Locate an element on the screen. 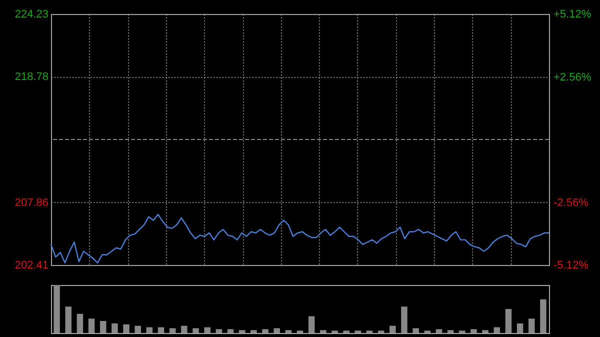 This screenshot has height=337, width=600. y-tick-label: 202.41 is located at coordinates (31, 266).